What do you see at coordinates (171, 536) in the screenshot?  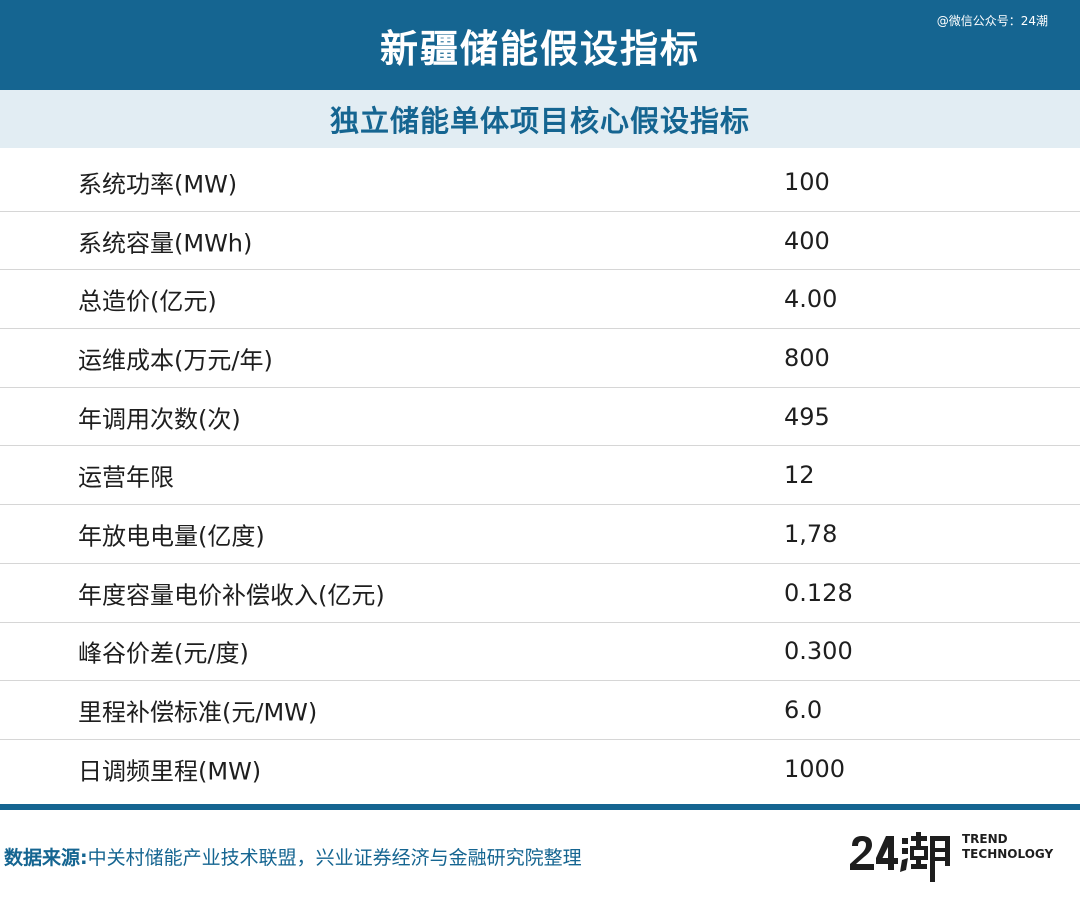 I see `row-label: 年放电电量(亿度)` at bounding box center [171, 536].